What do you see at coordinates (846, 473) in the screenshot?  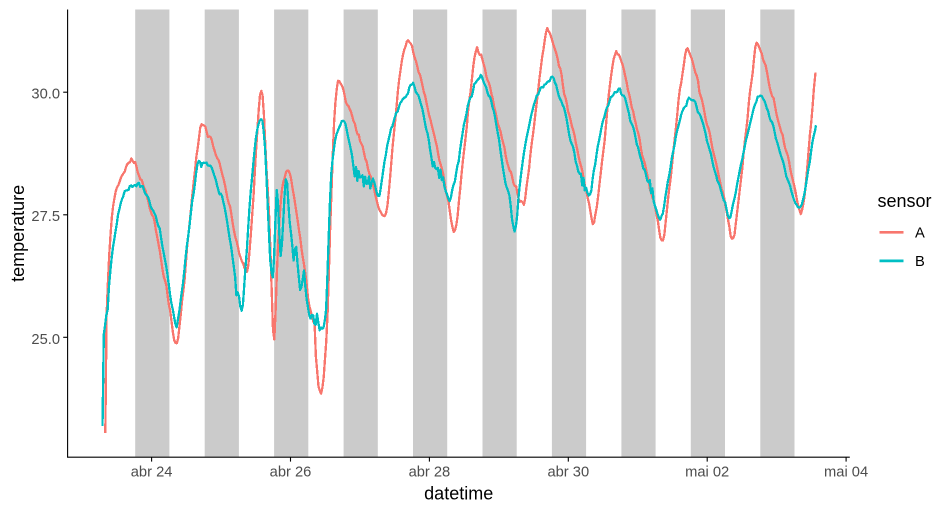 I see `svg-text: mai 04` at bounding box center [846, 473].